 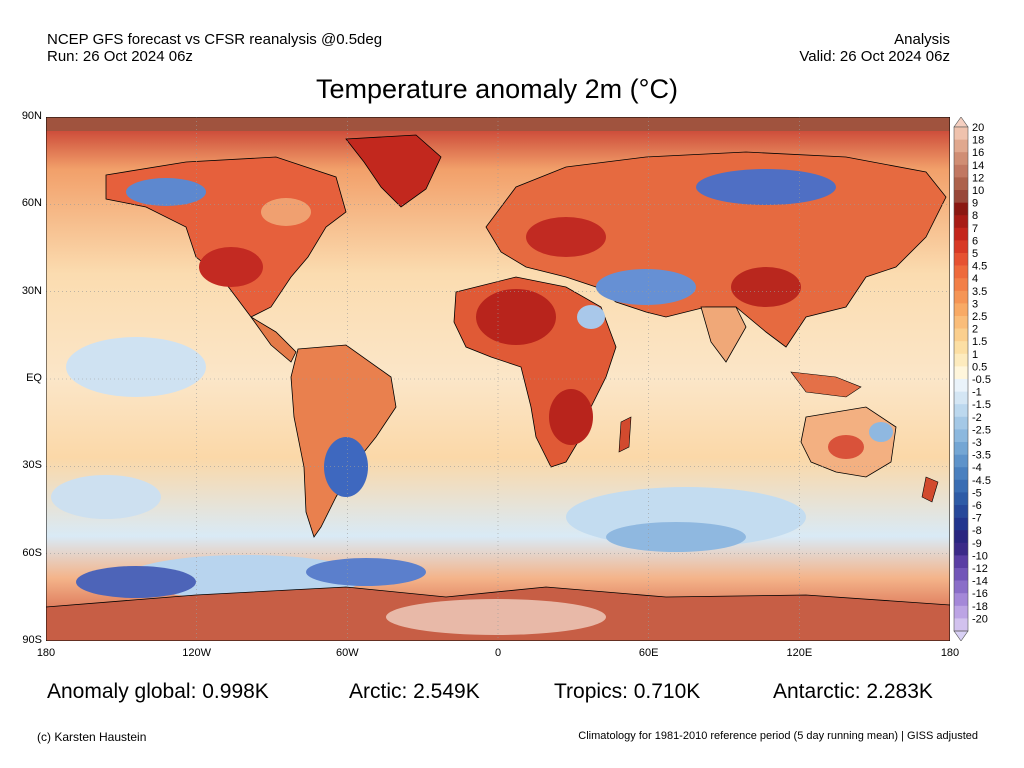 What do you see at coordinates (571, 417) in the screenshot?
I see `southern-africa-warm-patch` at bounding box center [571, 417].